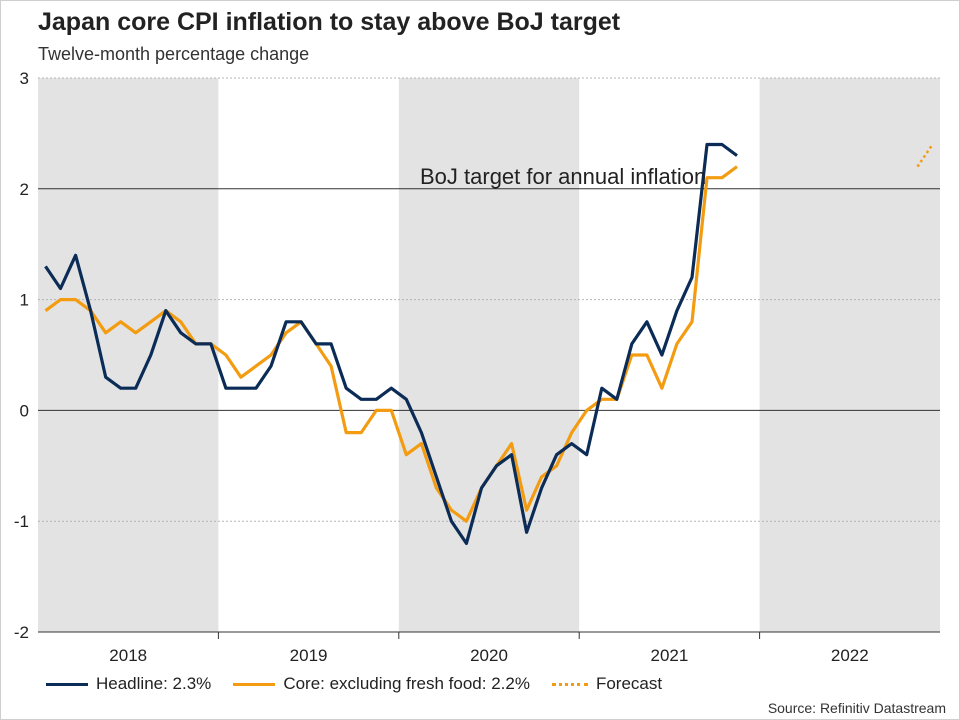 This screenshot has width=960, height=720. I want to click on y-tick-label: -1, so click(21, 521).